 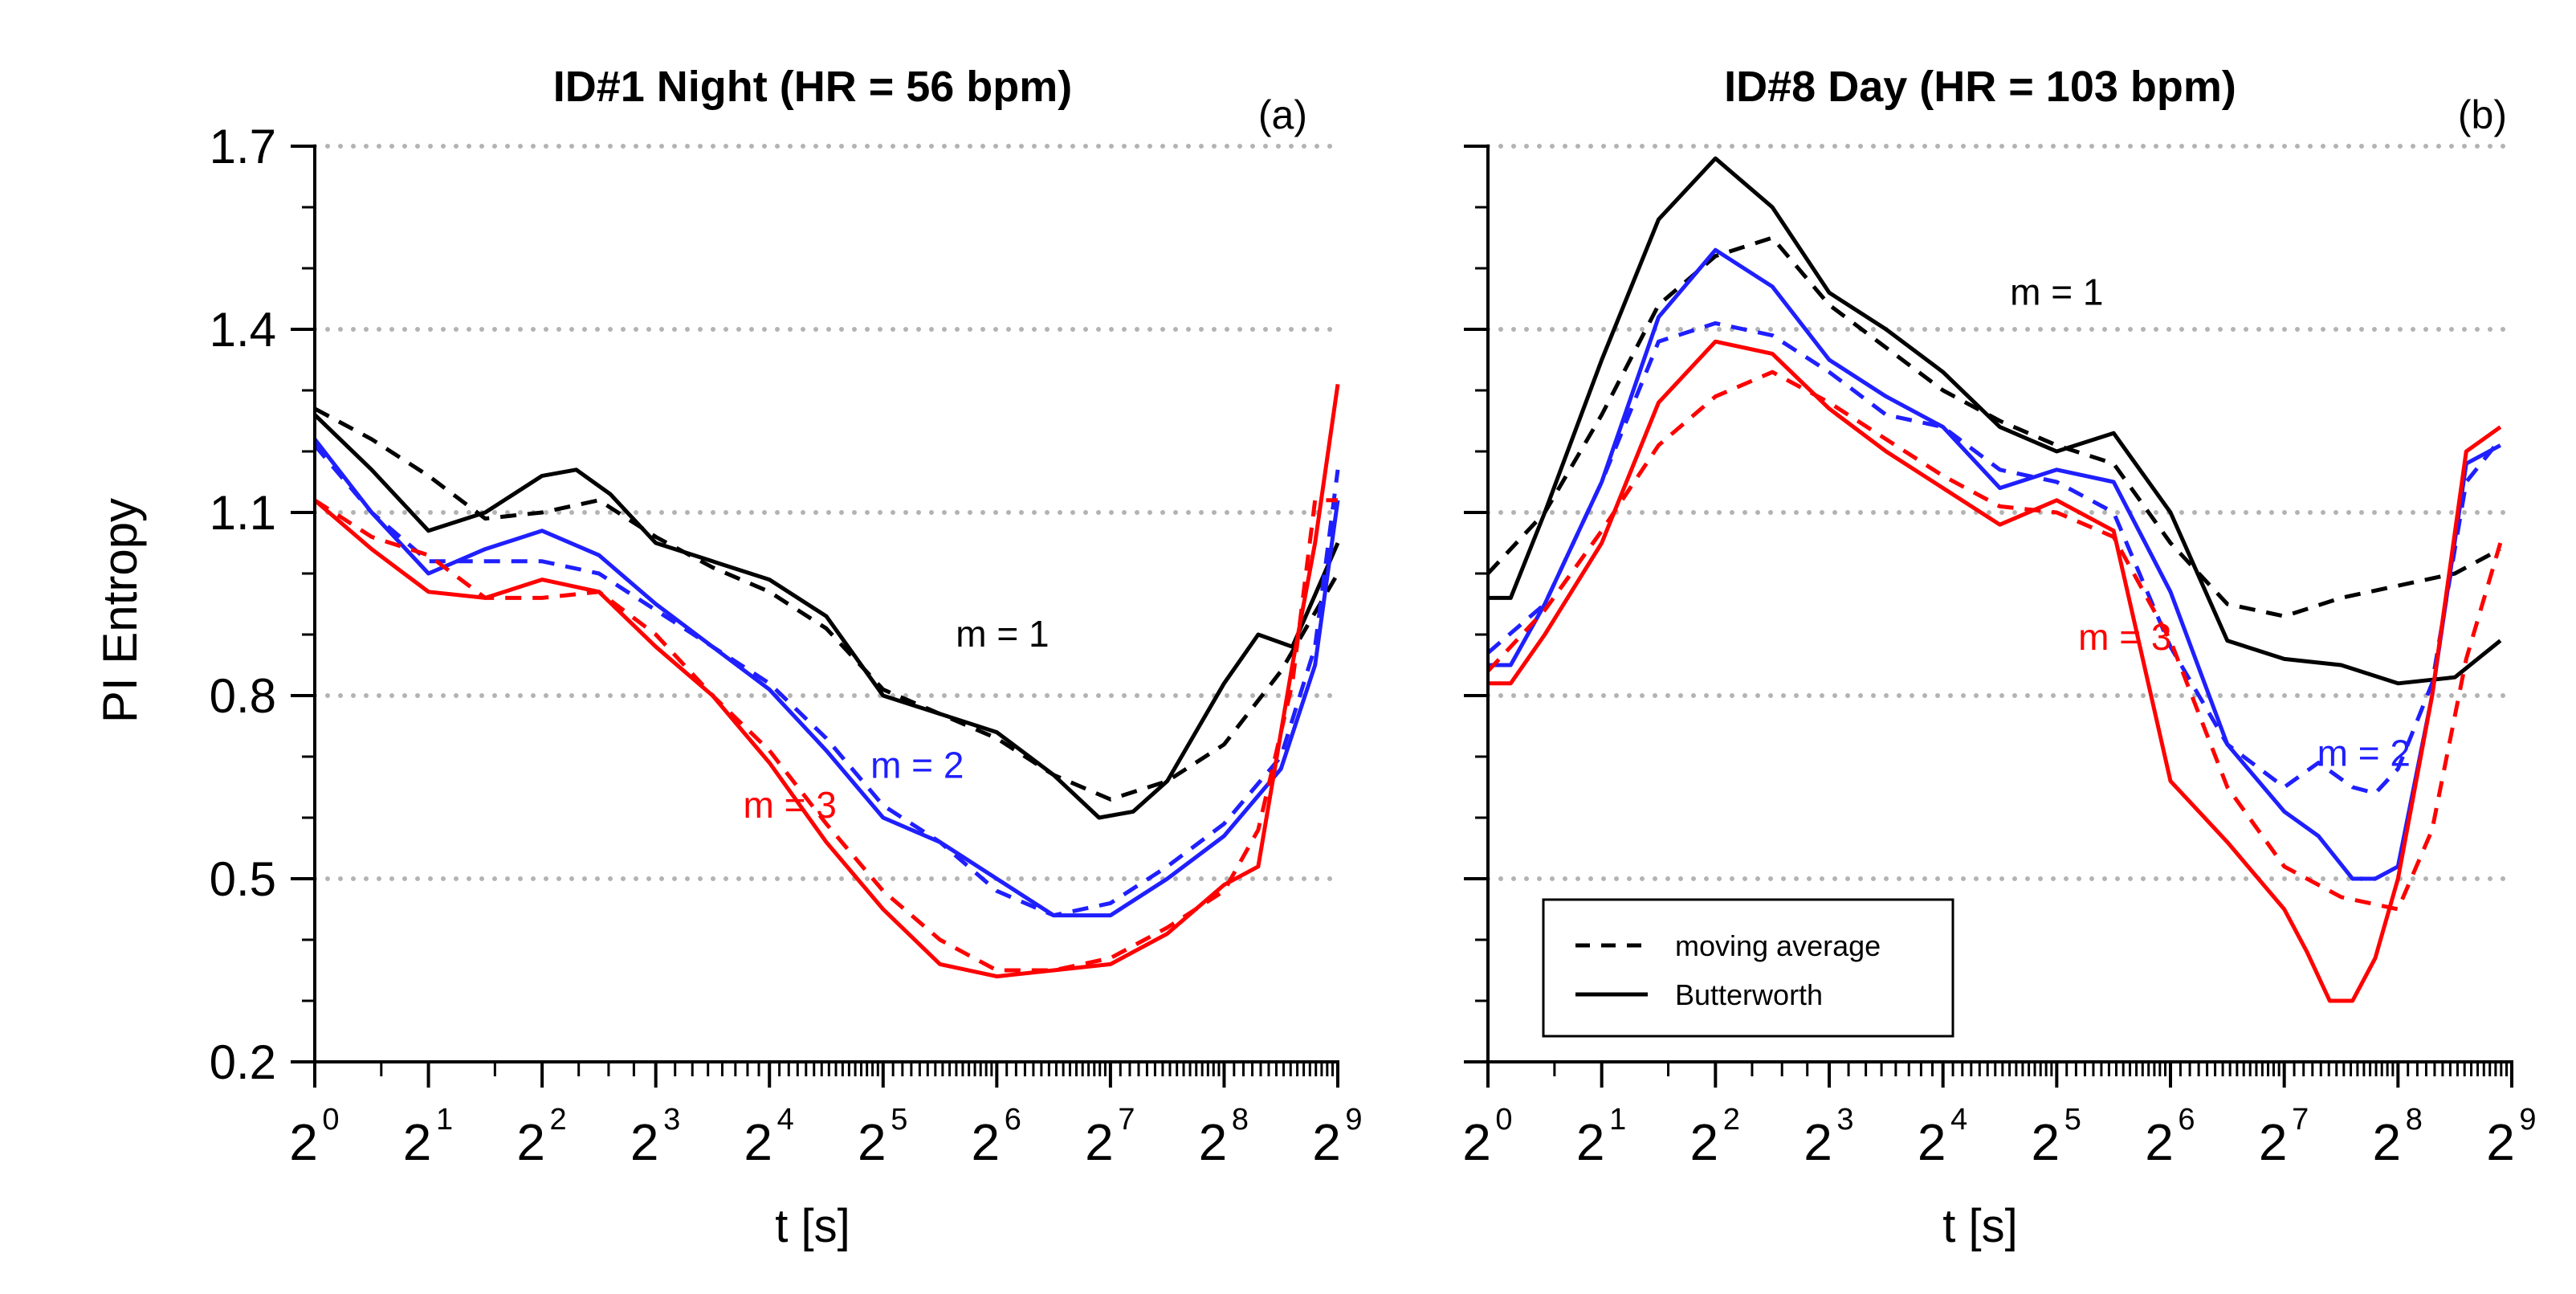 What do you see at coordinates (2414, 1120) in the screenshot?
I see `x-tick-exp-b-8: 8` at bounding box center [2414, 1120].